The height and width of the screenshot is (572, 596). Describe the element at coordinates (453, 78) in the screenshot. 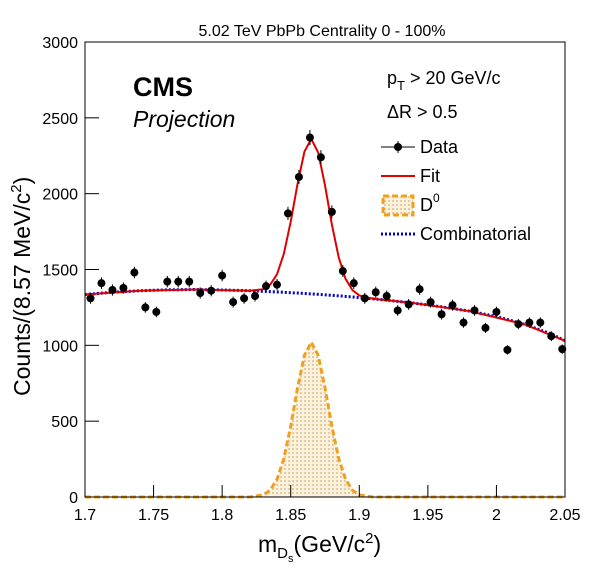

I see `pt-rest: > 20 GeV/c` at that location.